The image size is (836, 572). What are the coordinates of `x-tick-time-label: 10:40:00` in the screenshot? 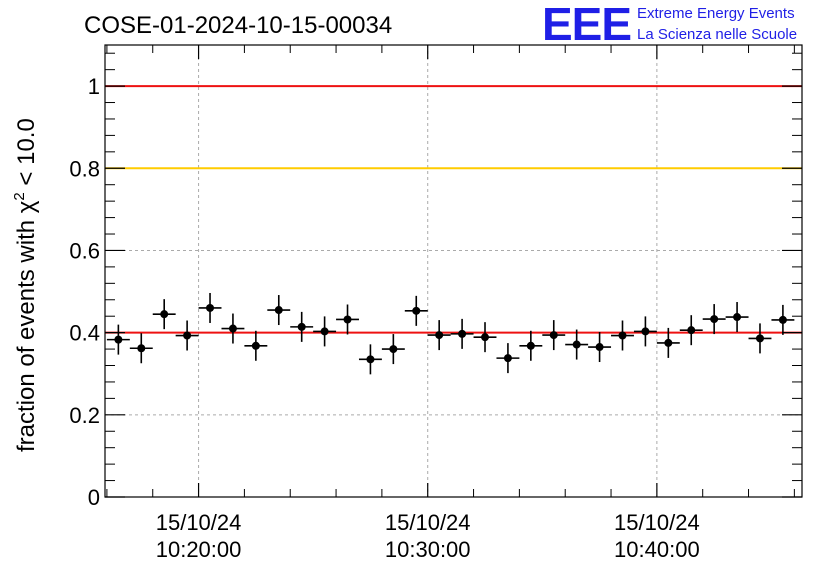 It's located at (657, 549).